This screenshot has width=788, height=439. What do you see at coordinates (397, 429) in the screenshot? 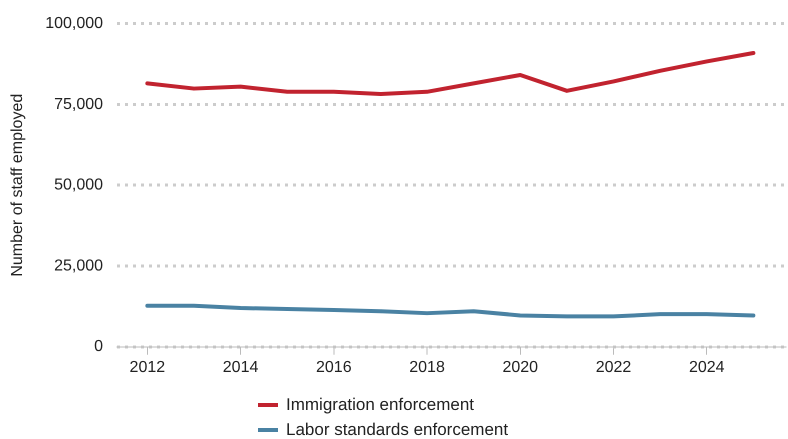
I see `legend-label: Labor standards enforcement` at bounding box center [397, 429].